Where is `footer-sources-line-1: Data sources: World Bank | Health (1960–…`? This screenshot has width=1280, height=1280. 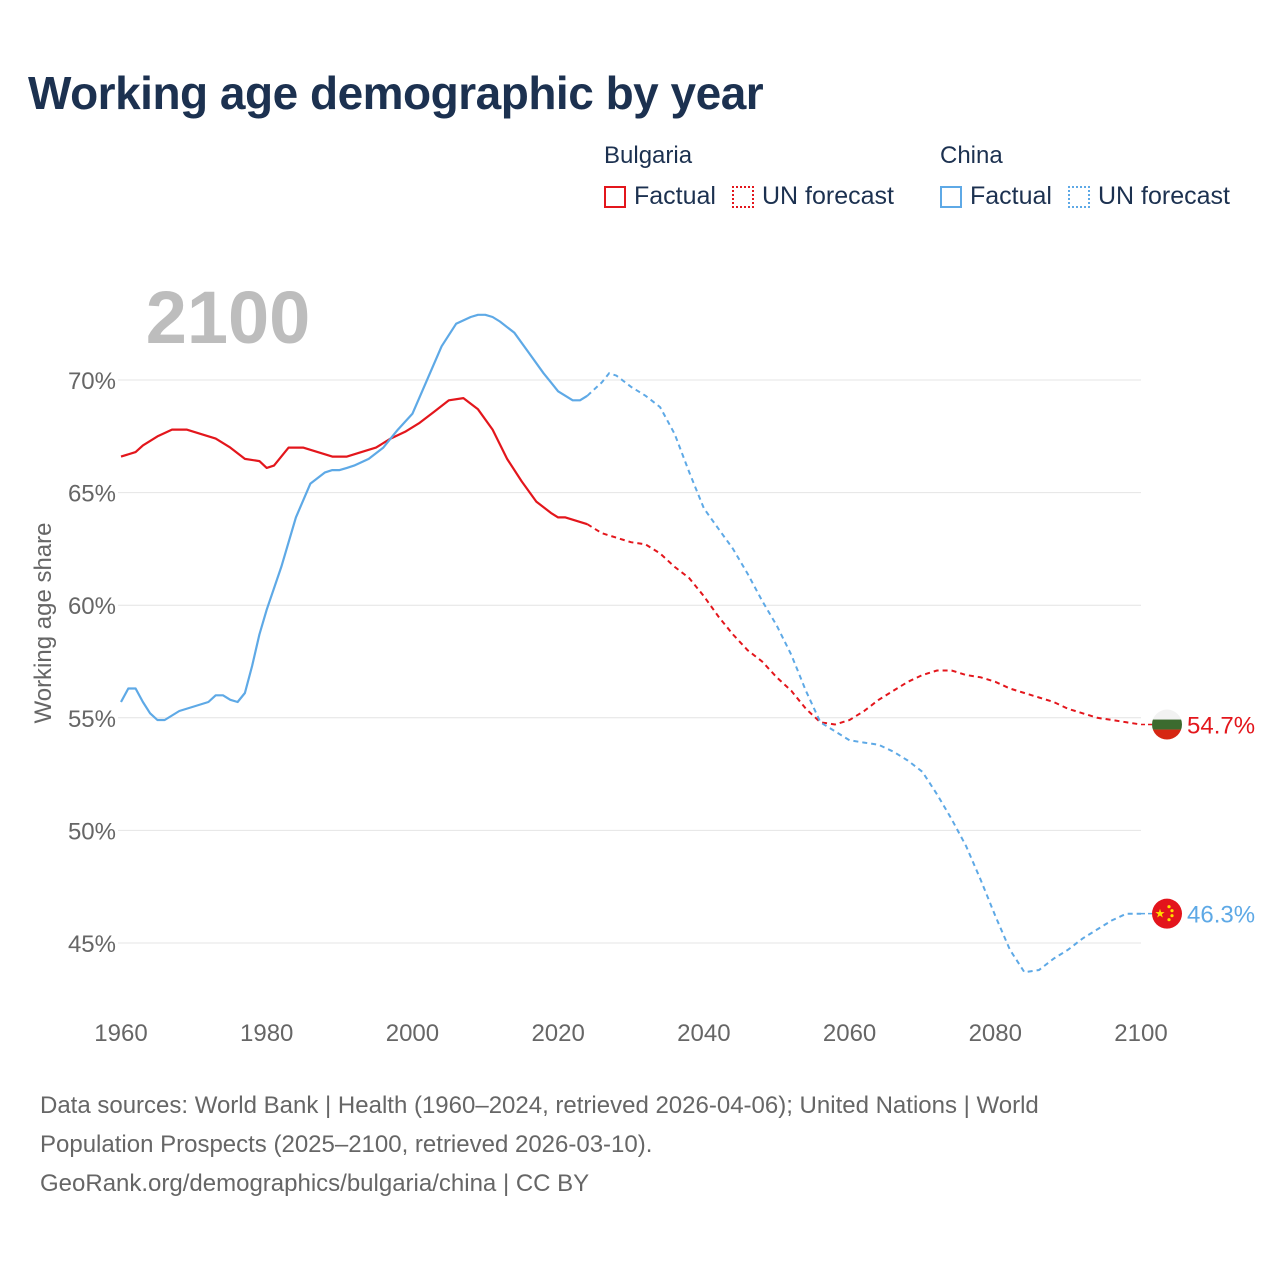
footer-sources-line-1: Data sources: World Bank | Health (1960–… is located at coordinates (539, 1105).